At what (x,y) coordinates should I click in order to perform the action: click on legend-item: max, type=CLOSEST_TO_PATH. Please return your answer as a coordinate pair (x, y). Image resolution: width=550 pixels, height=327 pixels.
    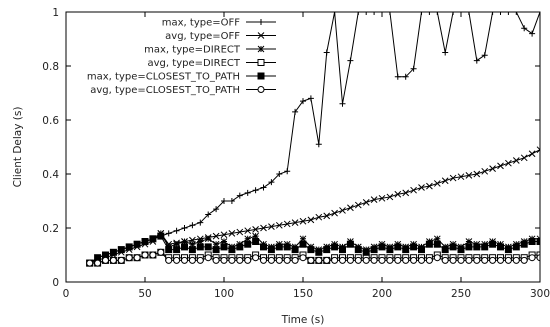
    Looking at the image, I should click on (181, 77).